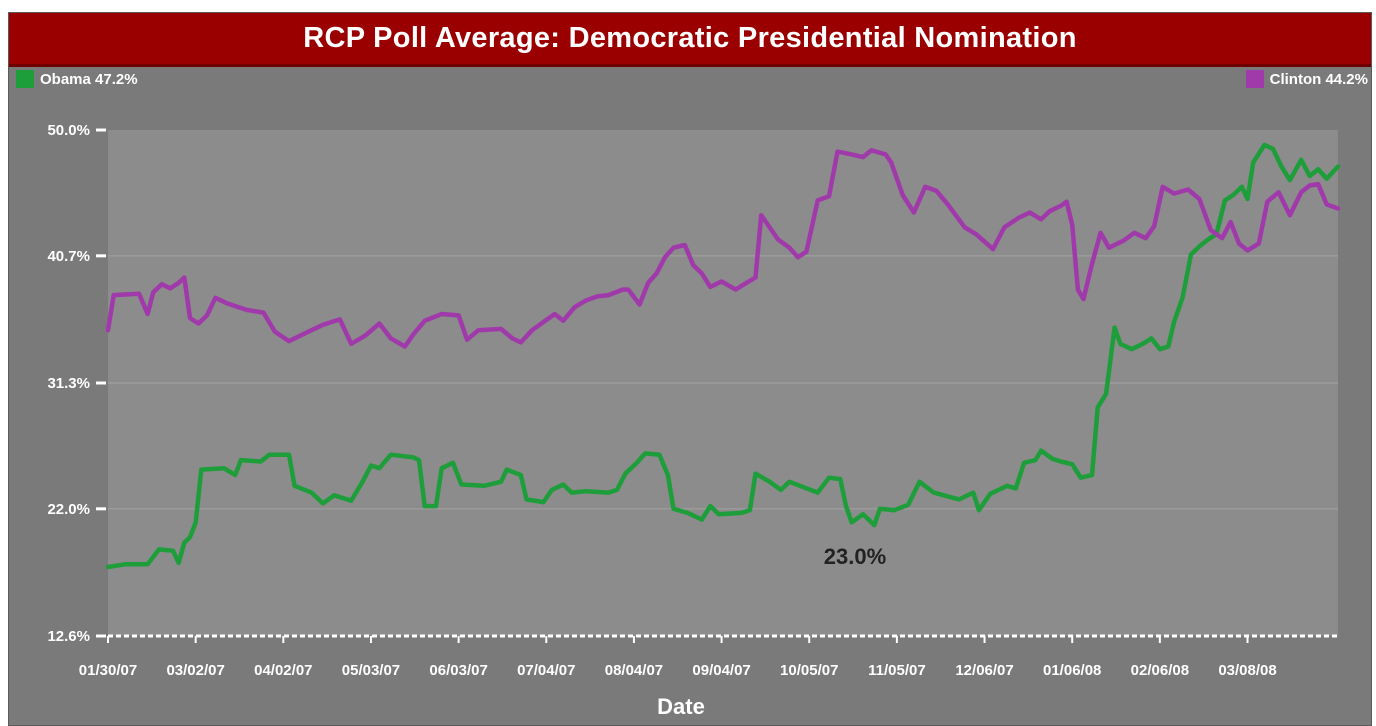 Image resolution: width=1376 pixels, height=726 pixels. I want to click on legend-clinton-swatch, so click(1254, 79).